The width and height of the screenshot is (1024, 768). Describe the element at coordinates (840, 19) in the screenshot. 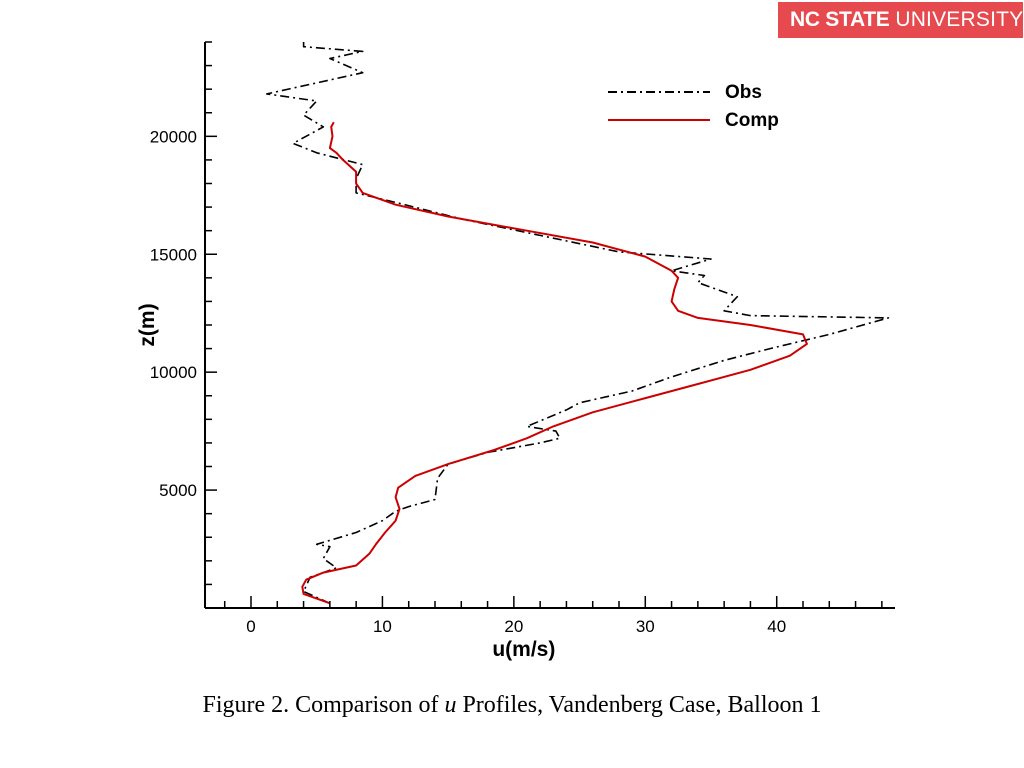

I see `logo-bold-text: NC STATE` at that location.